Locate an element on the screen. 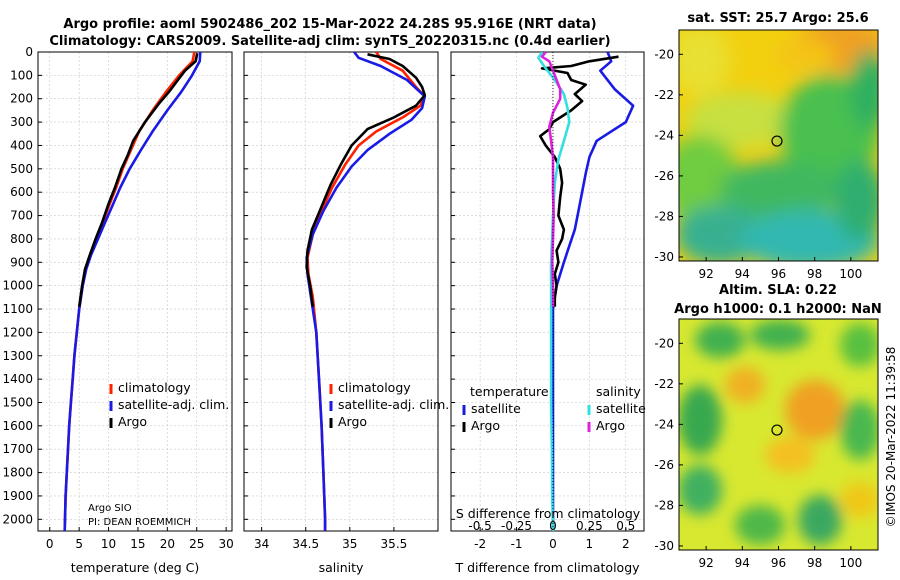 Image resolution: width=900 pixels, height=580 pixels. x-tick-label: 25 is located at coordinates (196, 544).